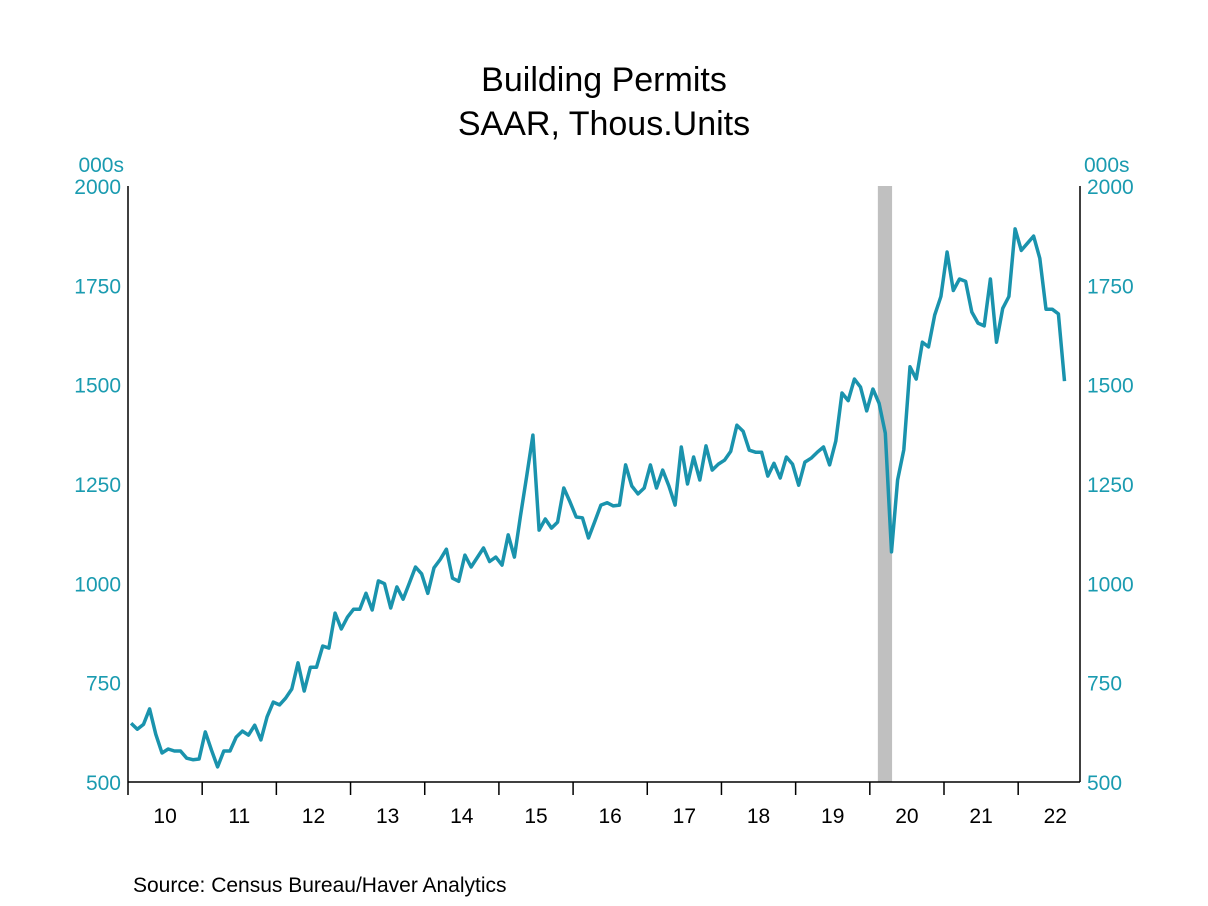 The image size is (1208, 906). What do you see at coordinates (462, 816) in the screenshot?
I see `x-tick-label: 14` at bounding box center [462, 816].